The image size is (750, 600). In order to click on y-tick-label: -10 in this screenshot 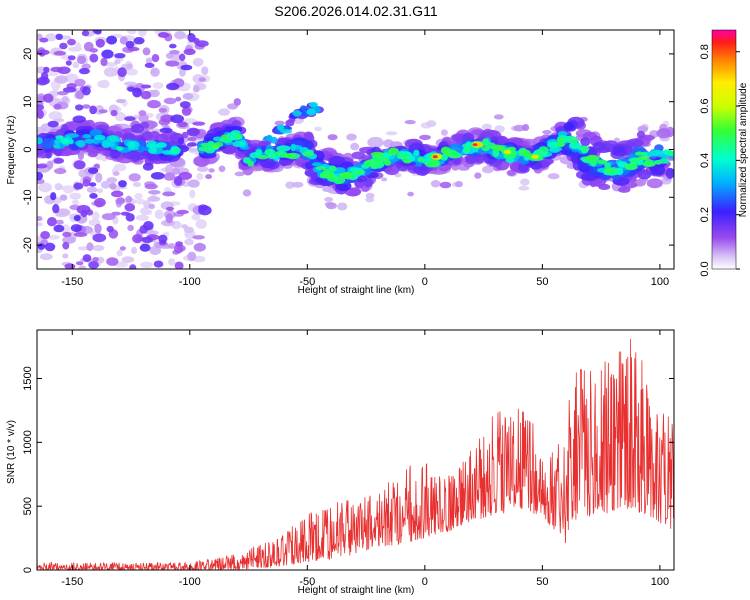, I will do `click(28, 197)`.